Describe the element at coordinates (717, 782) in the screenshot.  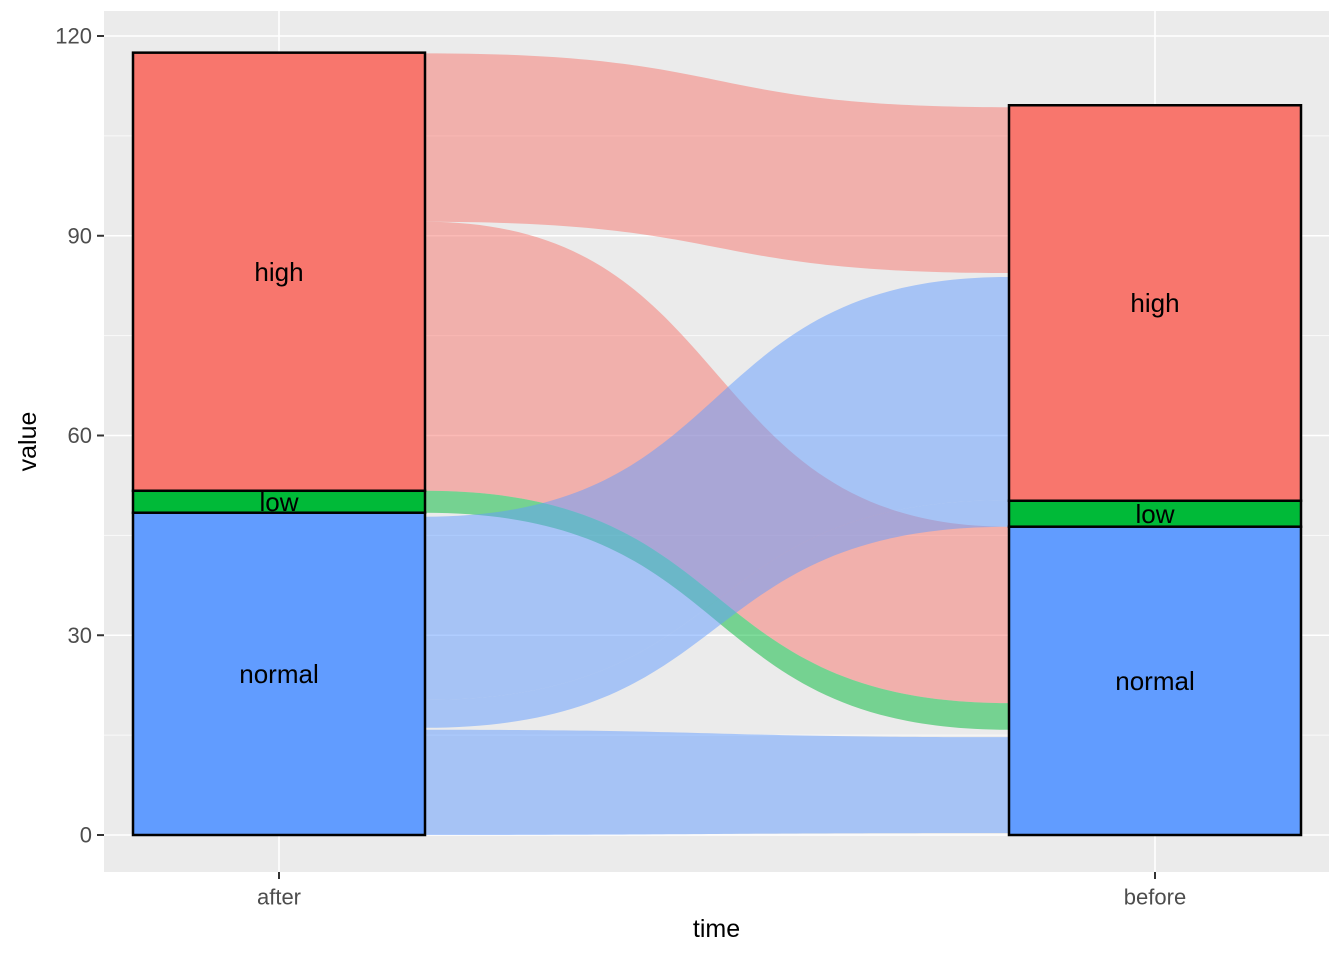
I see `flow-normal-to-normal` at that location.